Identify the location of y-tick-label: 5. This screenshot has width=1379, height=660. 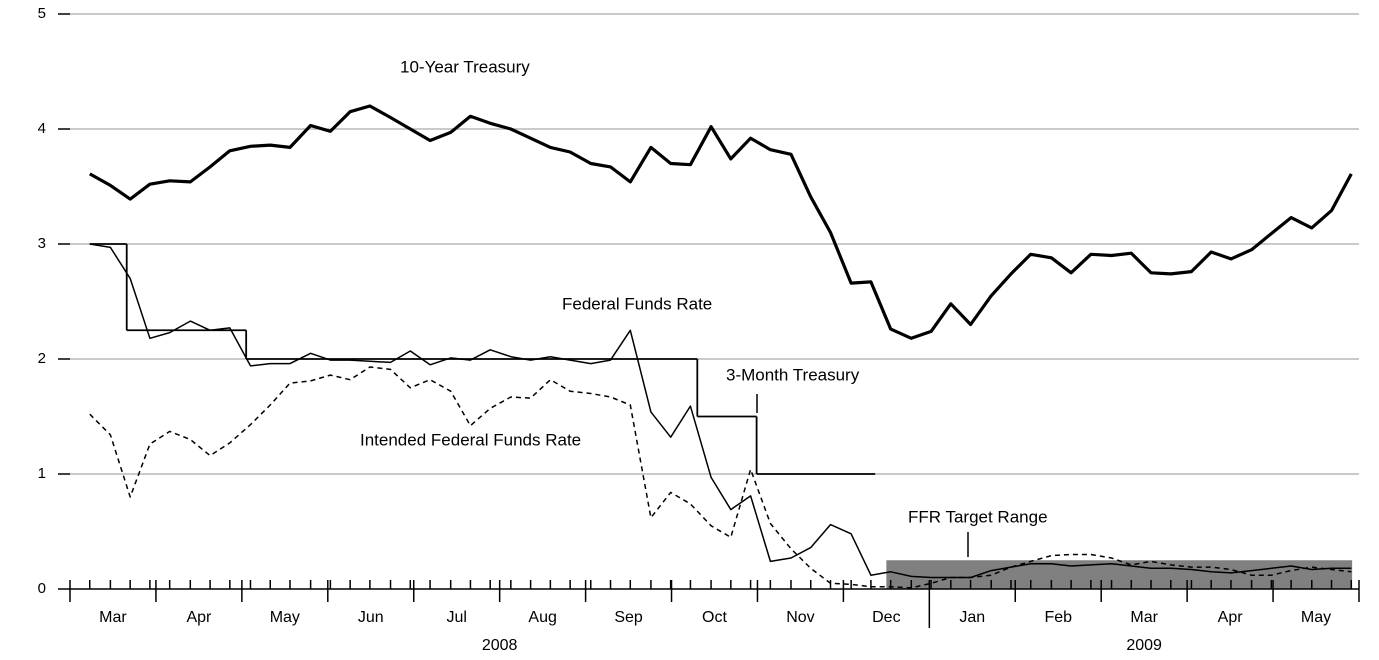
(42, 13).